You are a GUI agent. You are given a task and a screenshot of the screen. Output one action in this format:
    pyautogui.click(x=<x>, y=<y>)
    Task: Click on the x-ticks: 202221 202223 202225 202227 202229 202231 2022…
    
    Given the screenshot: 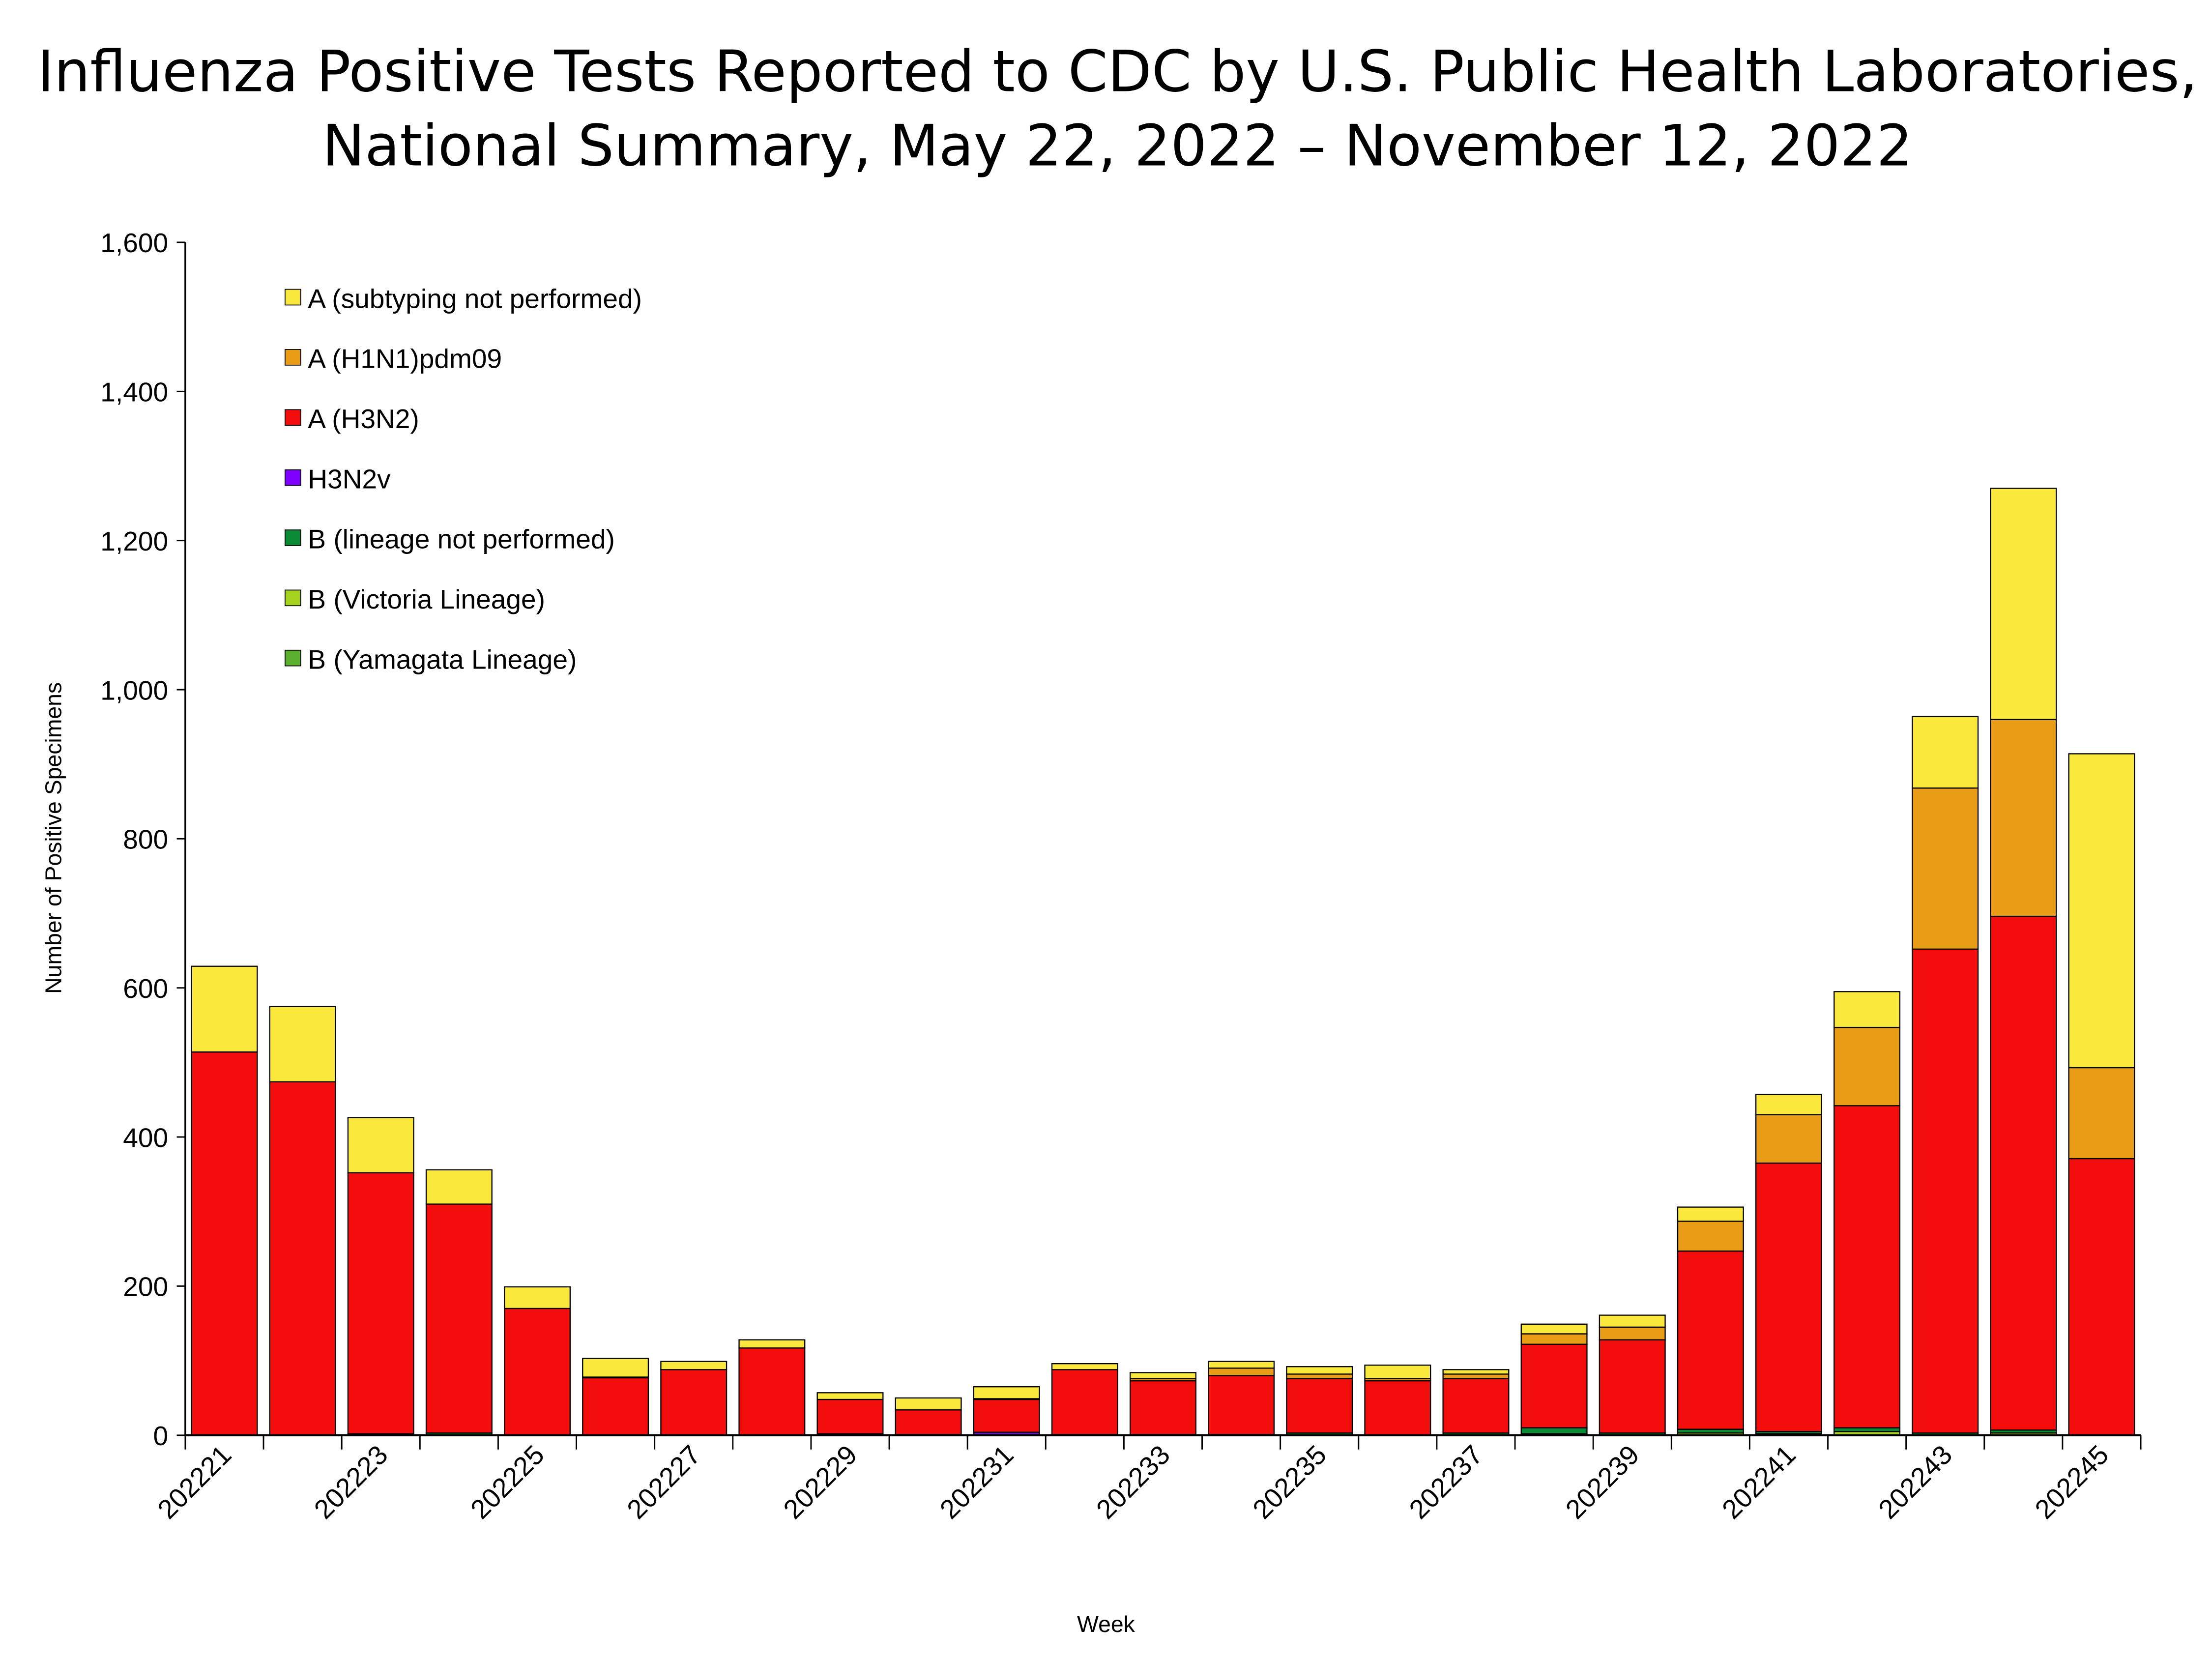 What is the action you would take?
    pyautogui.click(x=1147, y=1480)
    